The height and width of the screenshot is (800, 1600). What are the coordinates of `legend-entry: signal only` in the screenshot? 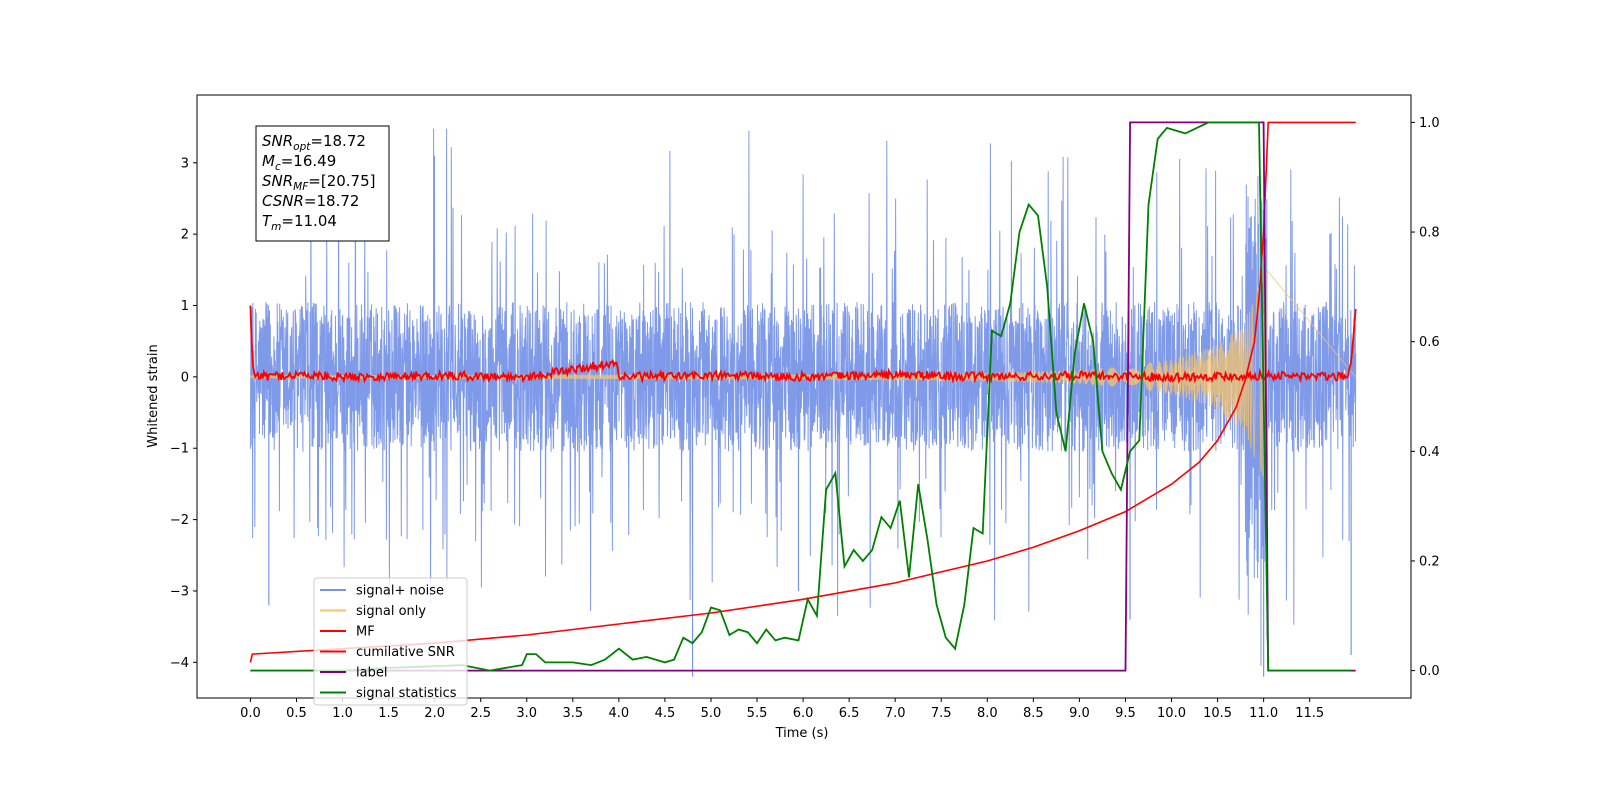 It's located at (391, 611).